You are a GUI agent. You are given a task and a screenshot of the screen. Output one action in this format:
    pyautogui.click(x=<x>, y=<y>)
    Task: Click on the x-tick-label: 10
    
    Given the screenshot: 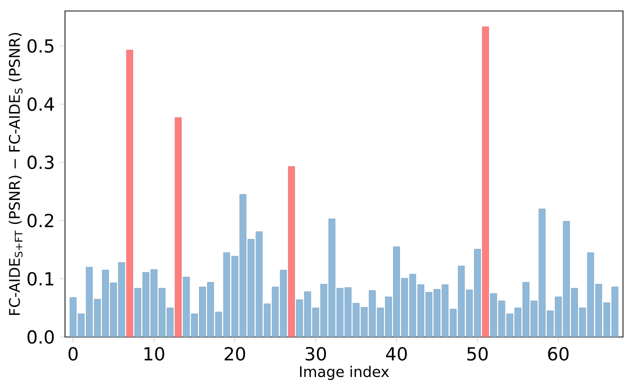 What is the action you would take?
    pyautogui.click(x=154, y=354)
    